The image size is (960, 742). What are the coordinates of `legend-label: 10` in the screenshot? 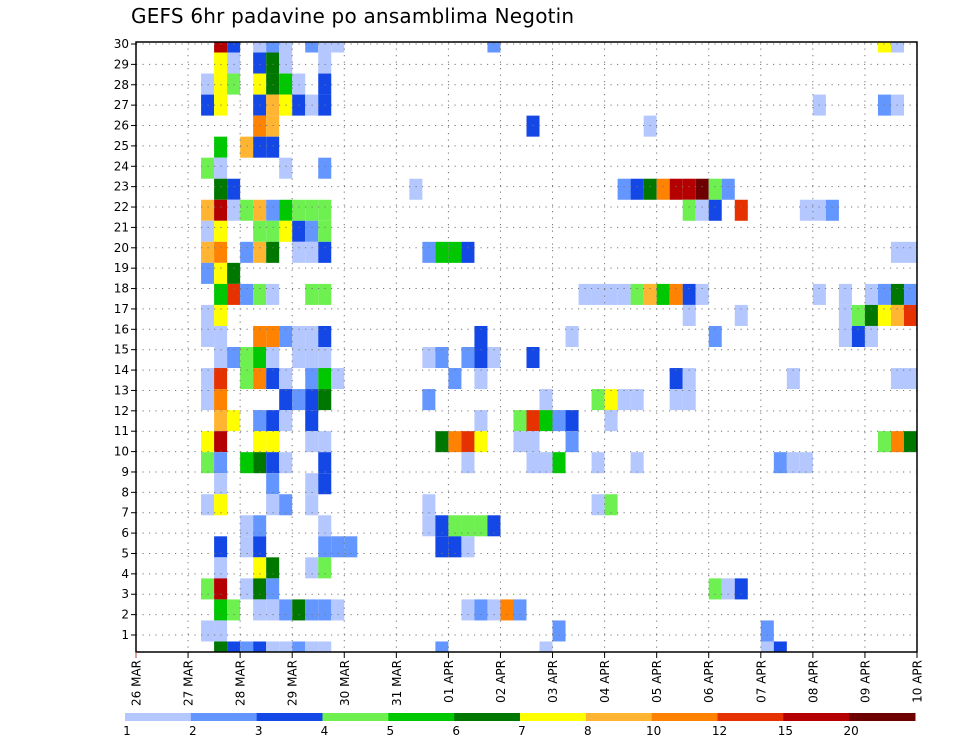 It's located at (653, 731).